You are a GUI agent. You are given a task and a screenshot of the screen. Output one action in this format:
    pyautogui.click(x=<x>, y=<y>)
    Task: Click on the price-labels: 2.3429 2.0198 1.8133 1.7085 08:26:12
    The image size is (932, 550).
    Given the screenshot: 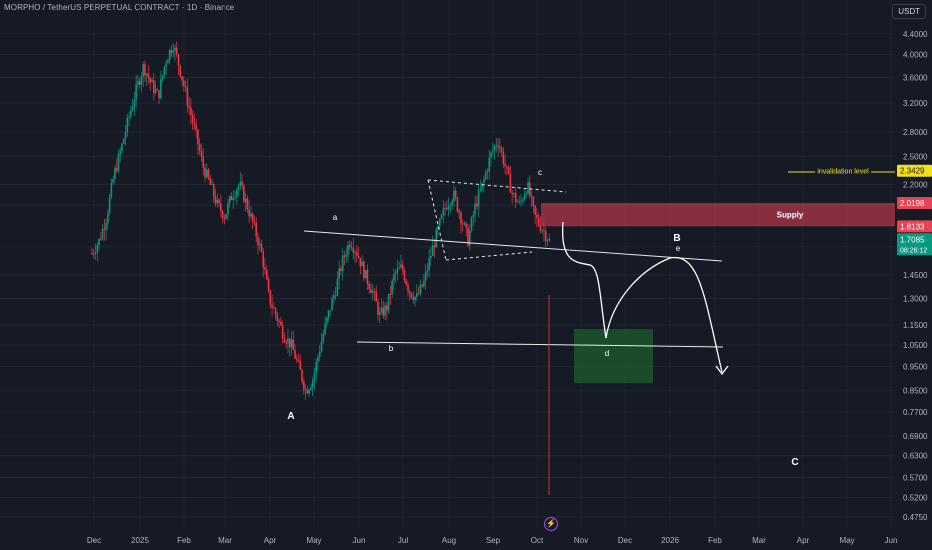 What is the action you would take?
    pyautogui.click(x=914, y=210)
    